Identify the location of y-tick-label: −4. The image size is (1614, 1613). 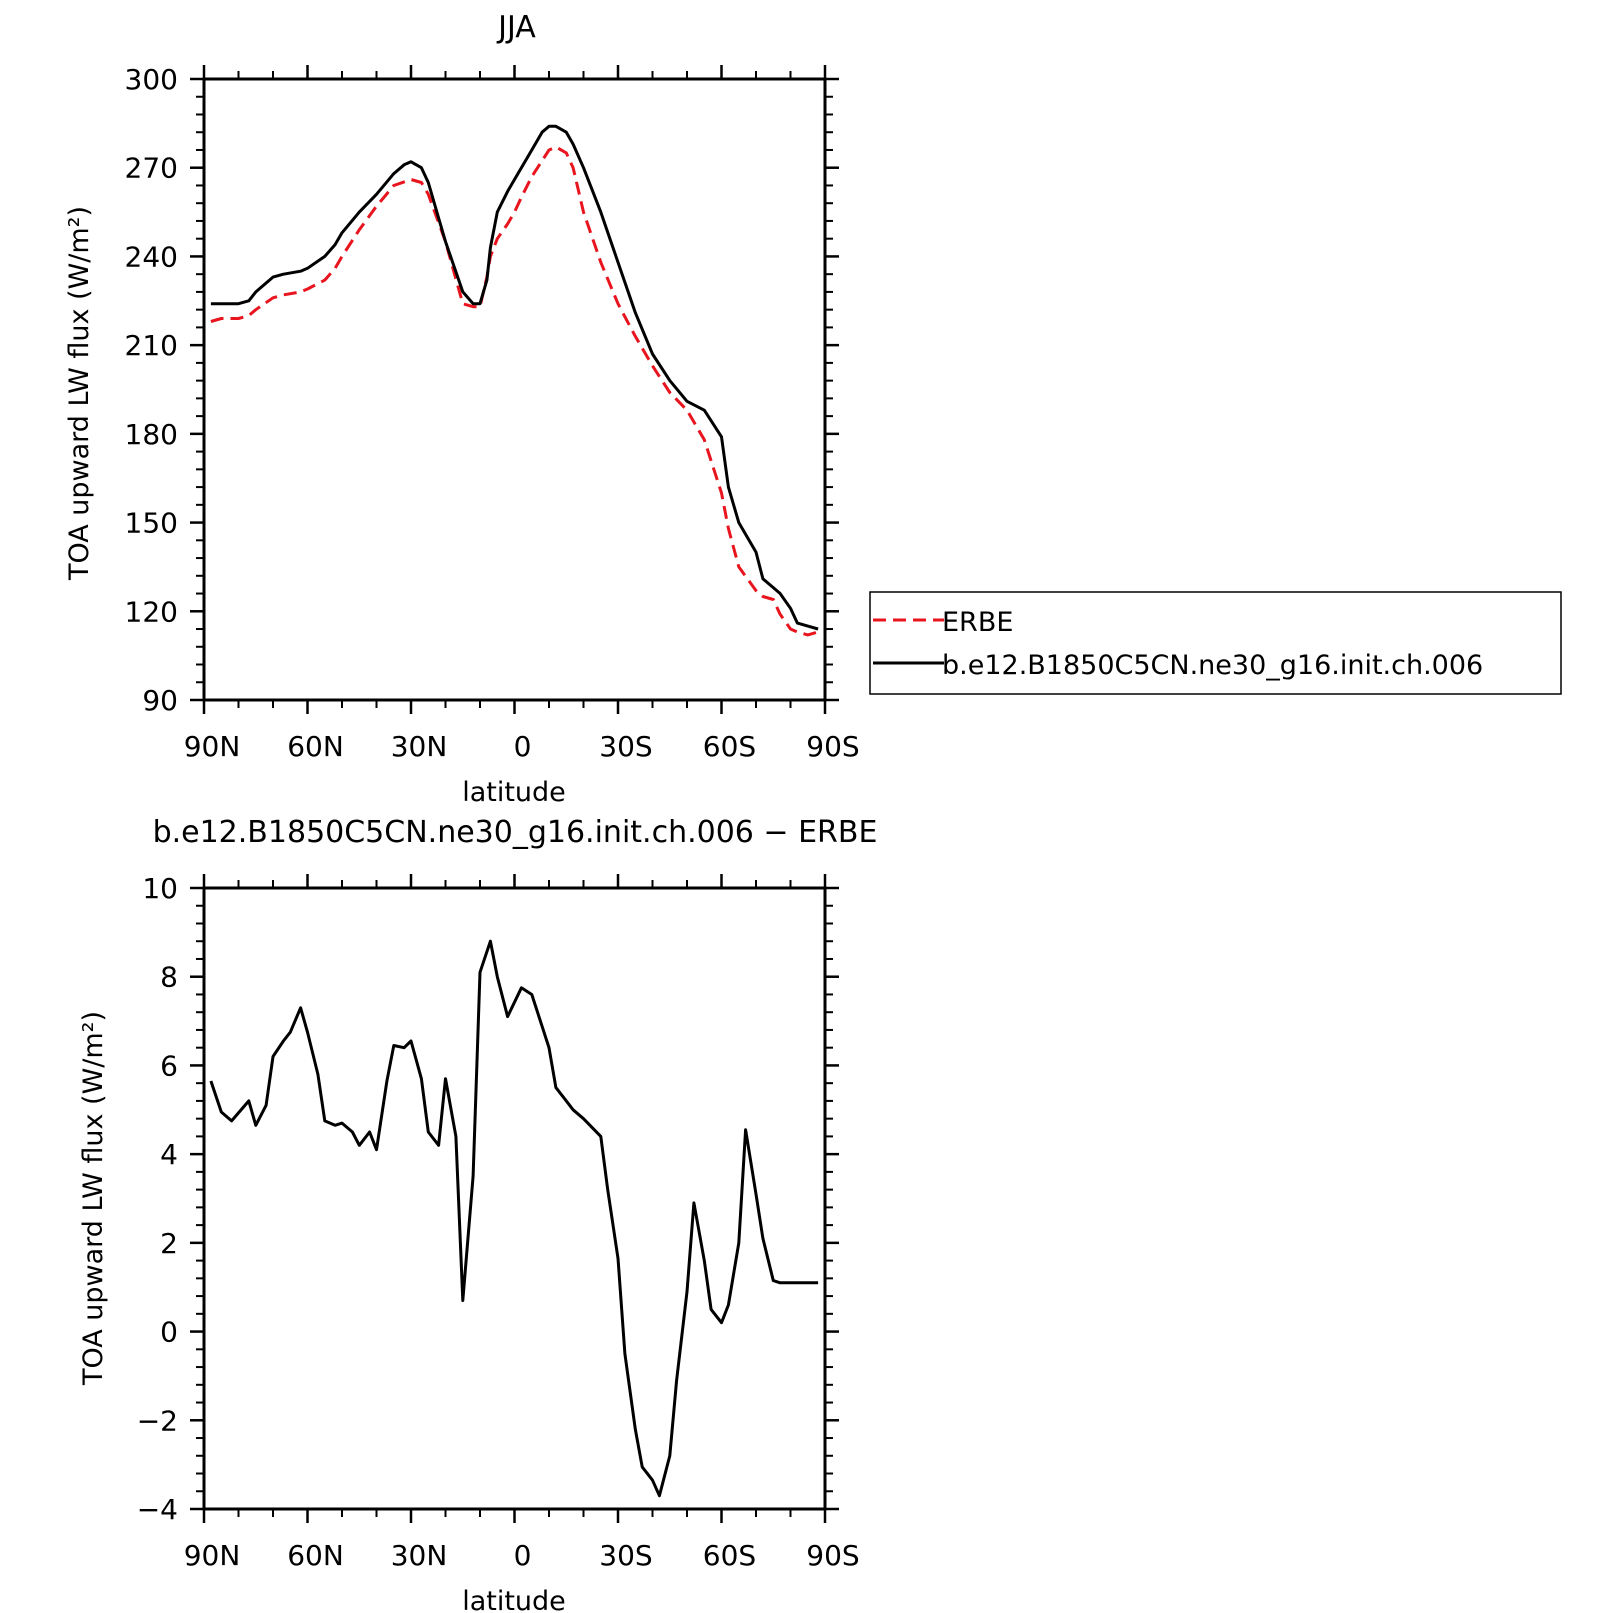
(157, 1509).